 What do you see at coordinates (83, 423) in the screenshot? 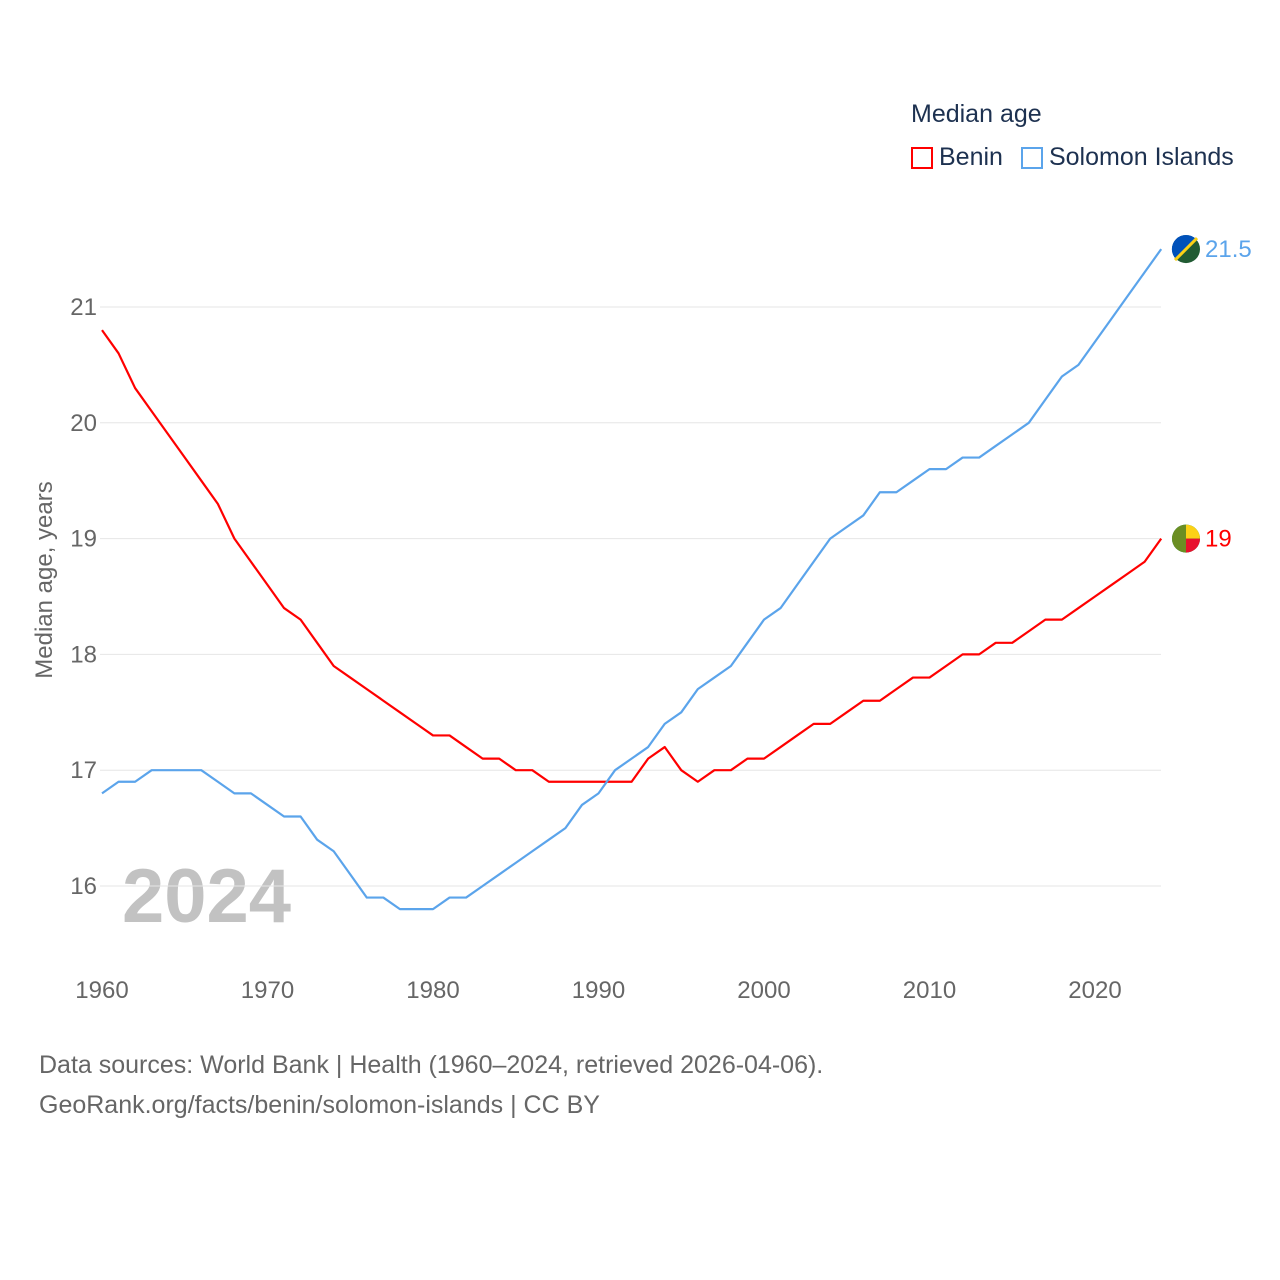
I see `y-tick-label: 20` at bounding box center [83, 423].